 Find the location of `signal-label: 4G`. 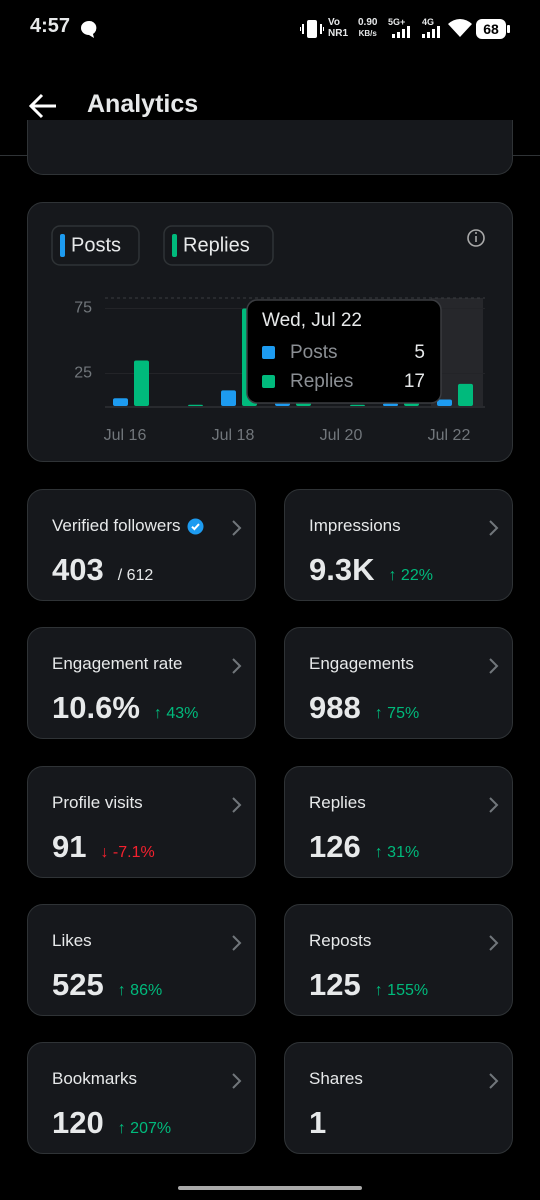

signal-label: 4G is located at coordinates (428, 22).